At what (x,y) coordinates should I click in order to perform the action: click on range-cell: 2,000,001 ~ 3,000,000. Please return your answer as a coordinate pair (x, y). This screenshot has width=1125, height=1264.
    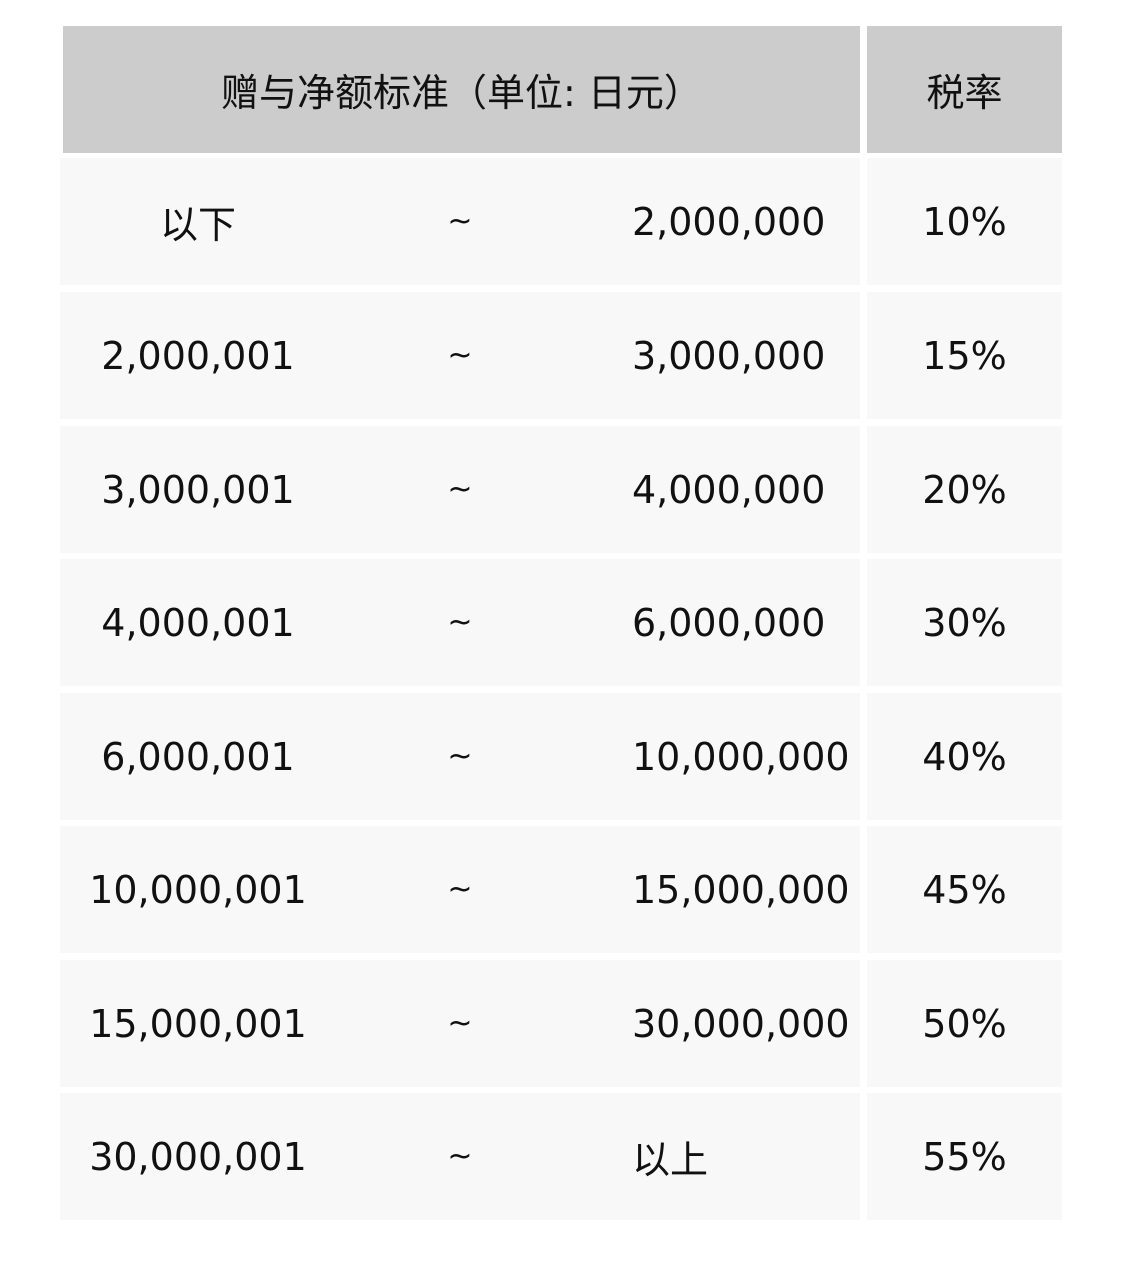
    Looking at the image, I should click on (460, 355).